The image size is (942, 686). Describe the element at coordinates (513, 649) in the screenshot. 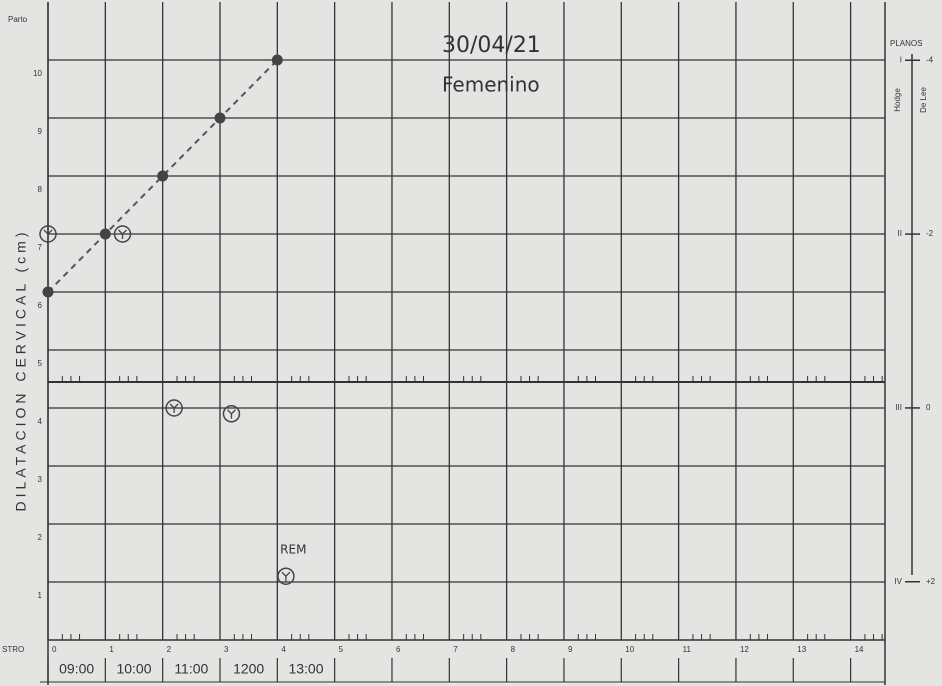

I see `x-tick-label: 8` at that location.